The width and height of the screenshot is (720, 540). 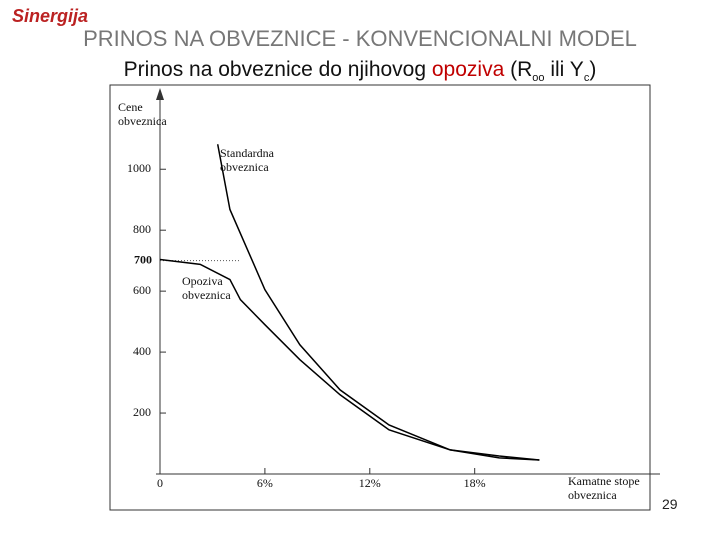 What do you see at coordinates (518, 69) in the screenshot?
I see `subtitle-part: (R` at bounding box center [518, 69].